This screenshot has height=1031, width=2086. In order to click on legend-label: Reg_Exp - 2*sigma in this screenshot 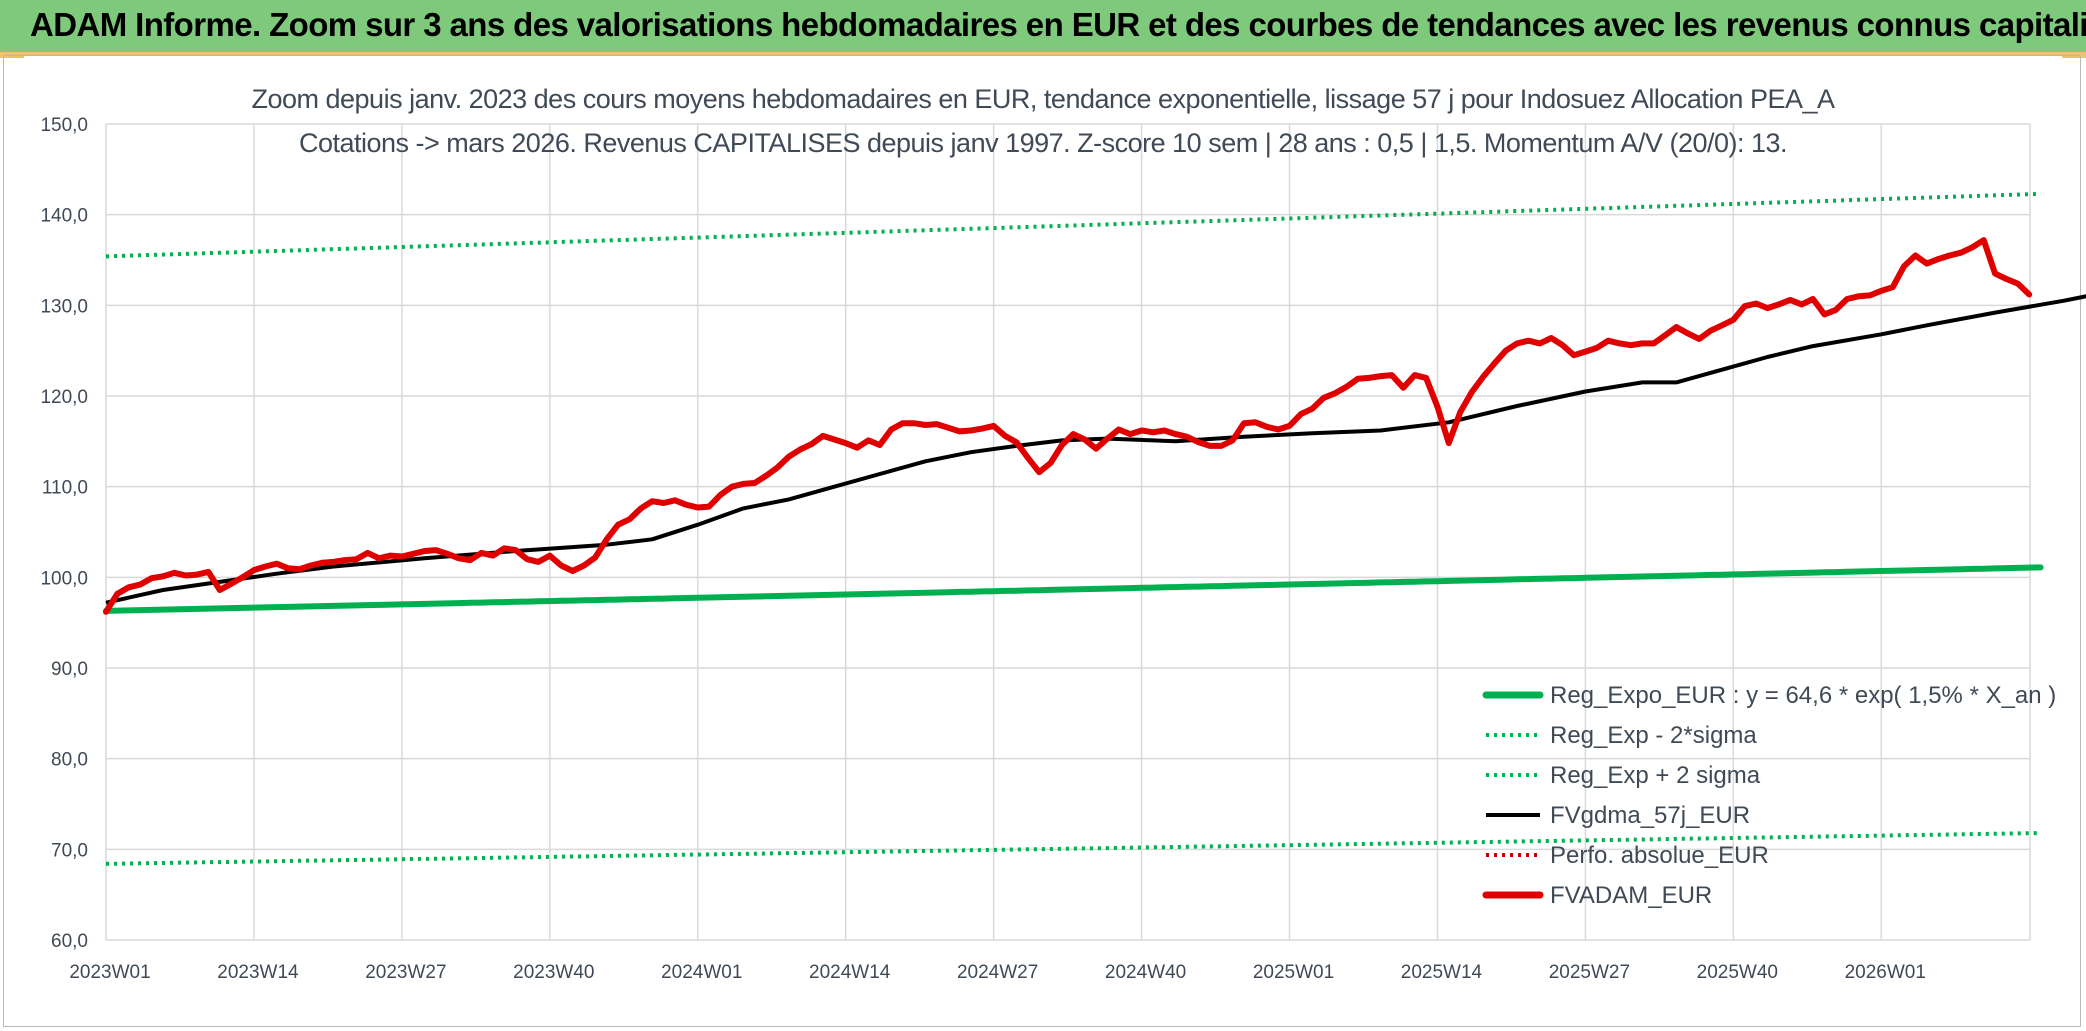, I will do `click(1653, 735)`.